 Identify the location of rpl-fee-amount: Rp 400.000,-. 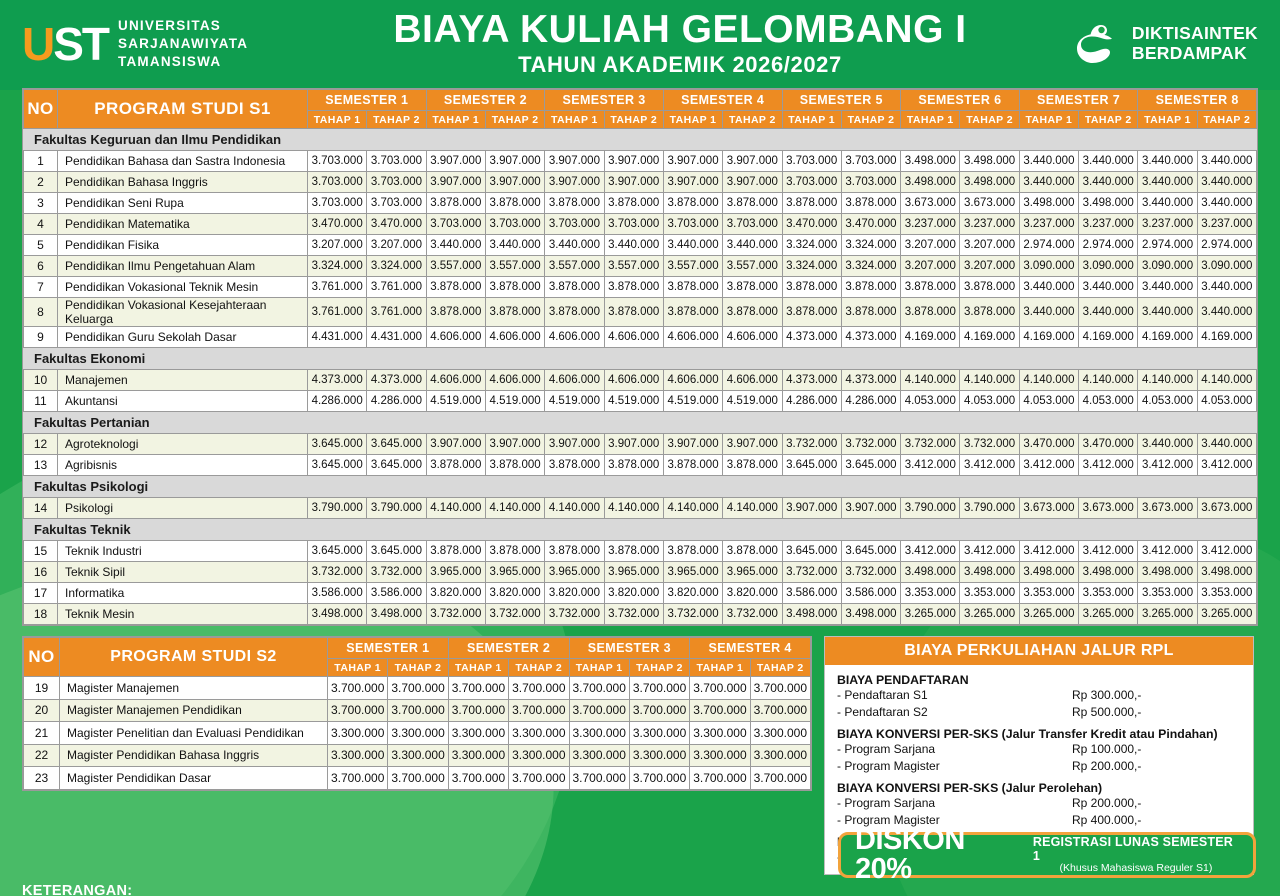
(1107, 820).